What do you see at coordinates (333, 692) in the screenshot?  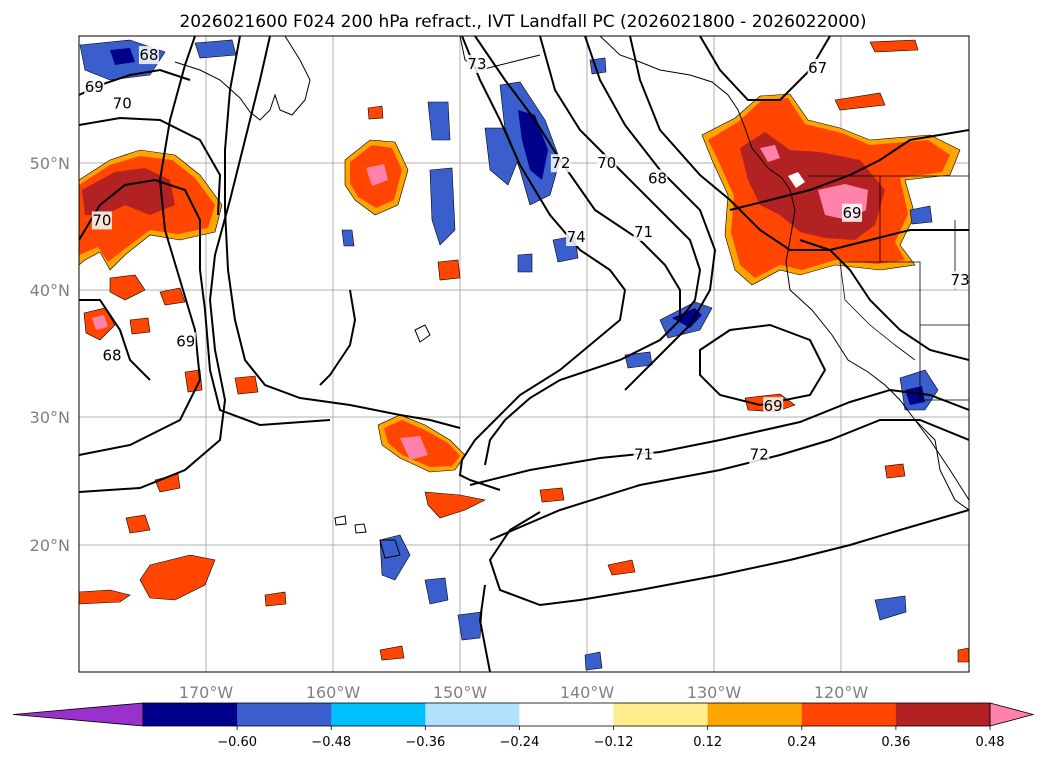 I see `lon-tick-label: 160°W` at bounding box center [333, 692].